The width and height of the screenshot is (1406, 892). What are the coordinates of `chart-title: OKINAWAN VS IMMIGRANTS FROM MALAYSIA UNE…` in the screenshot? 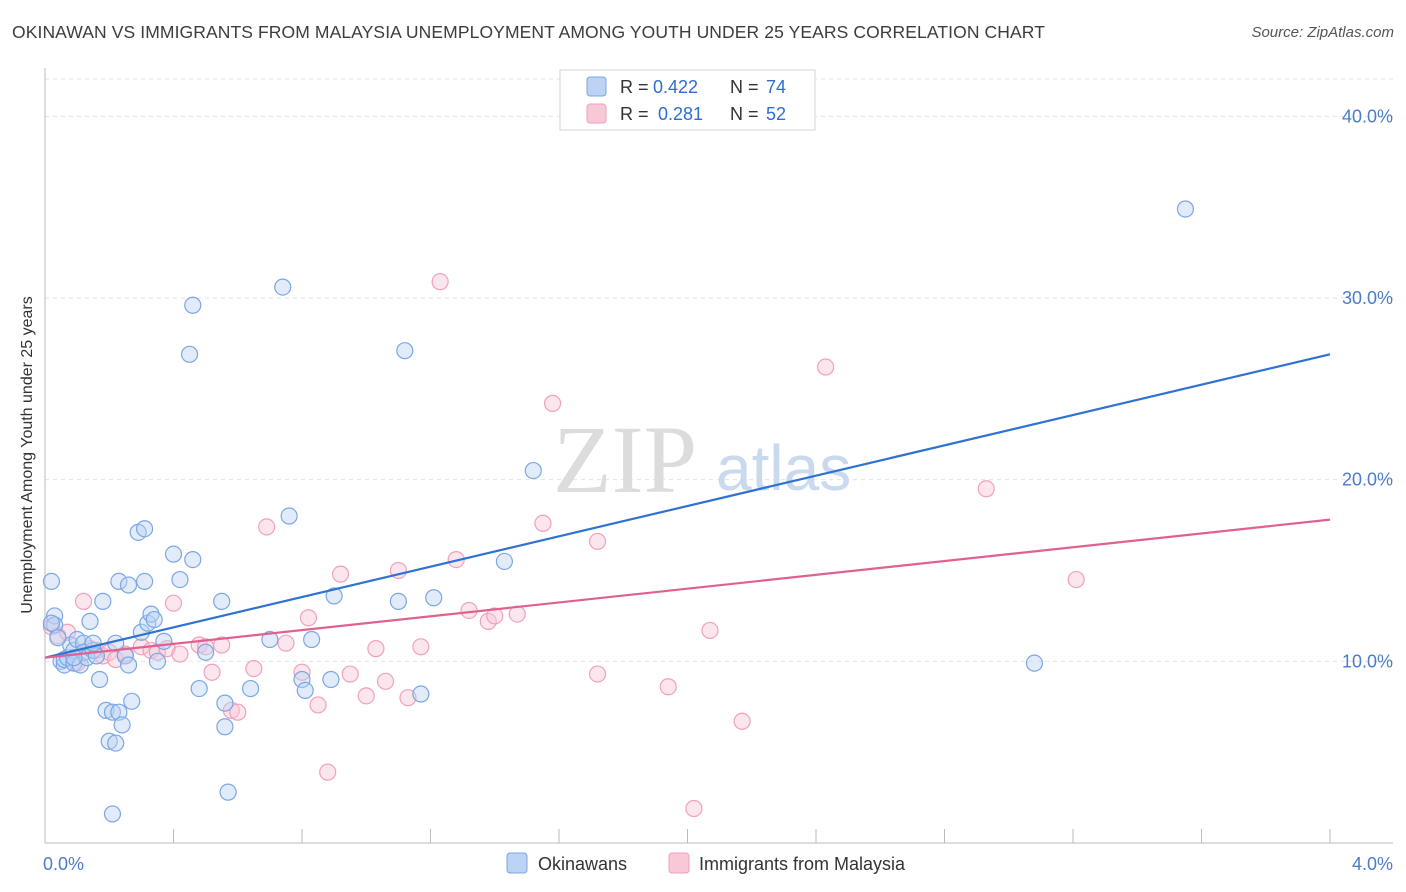 It's located at (528, 32).